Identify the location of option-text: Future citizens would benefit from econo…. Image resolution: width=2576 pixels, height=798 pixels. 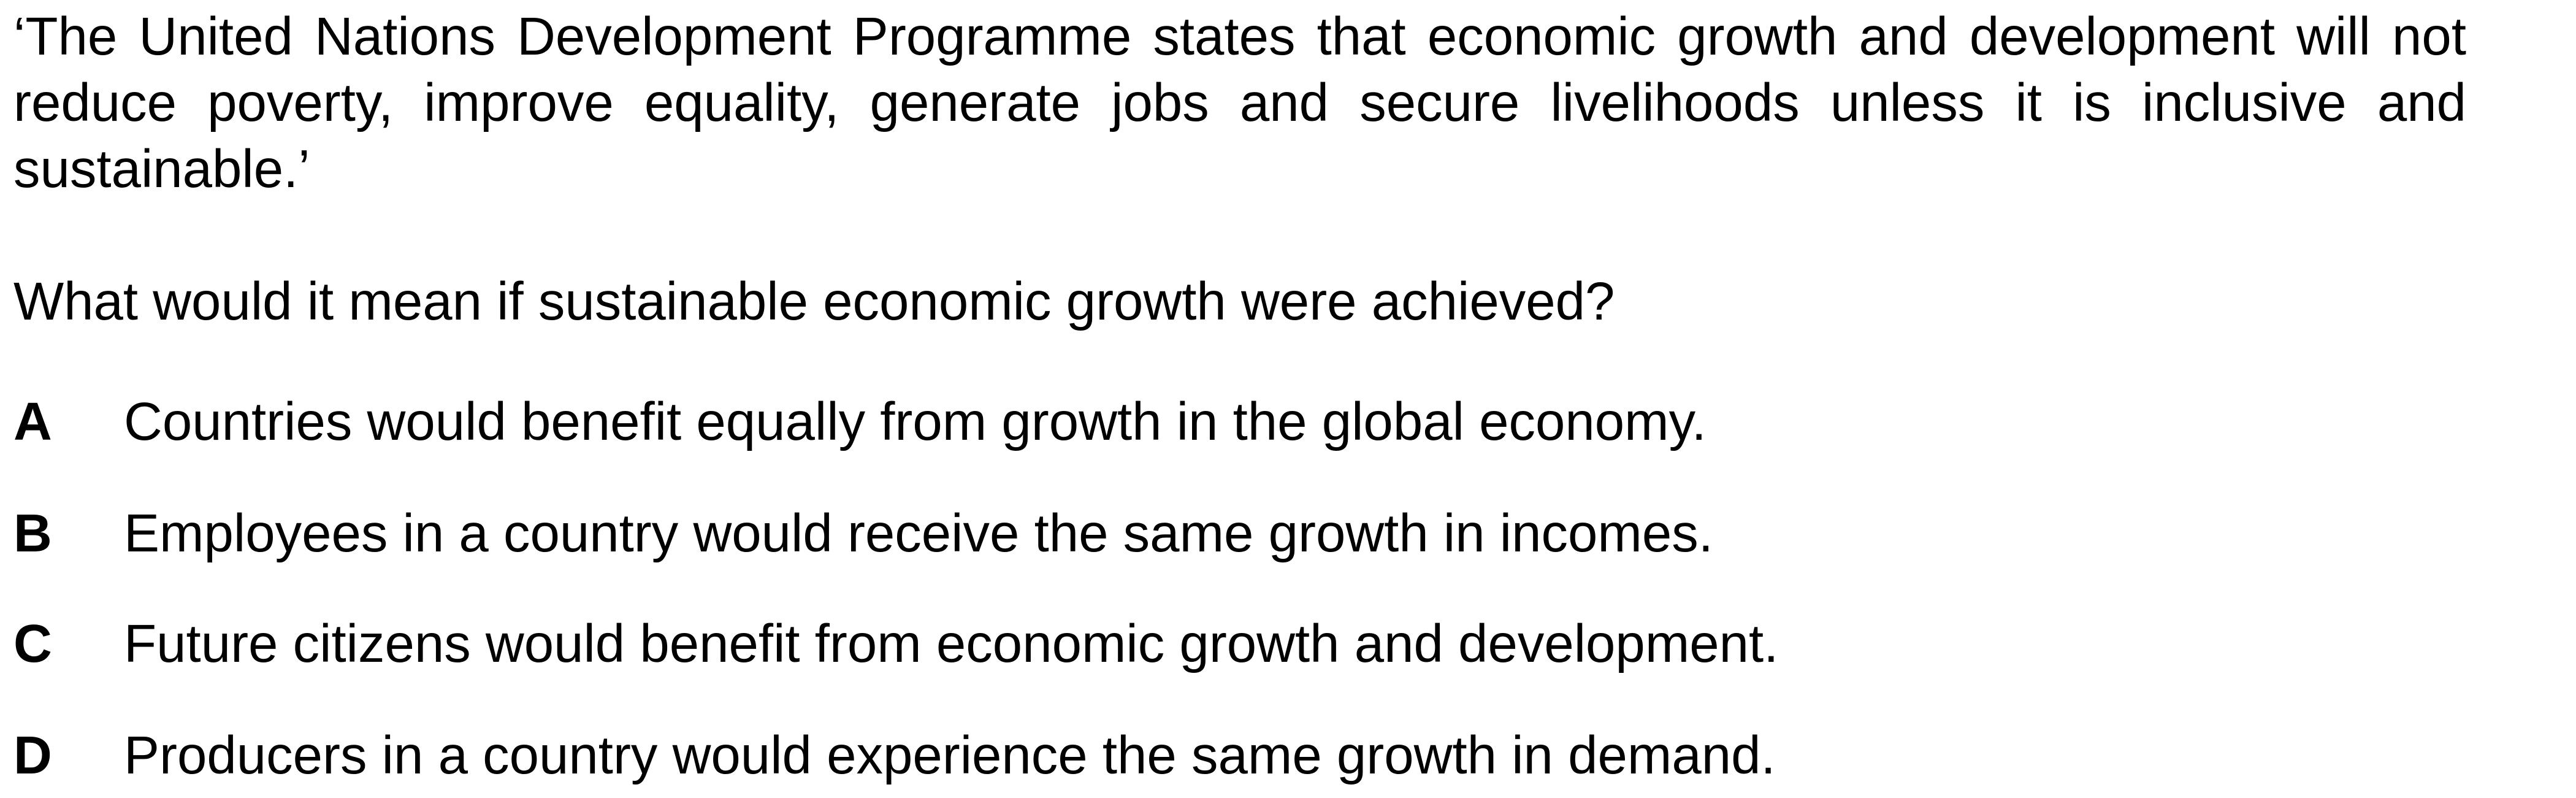
(951, 643).